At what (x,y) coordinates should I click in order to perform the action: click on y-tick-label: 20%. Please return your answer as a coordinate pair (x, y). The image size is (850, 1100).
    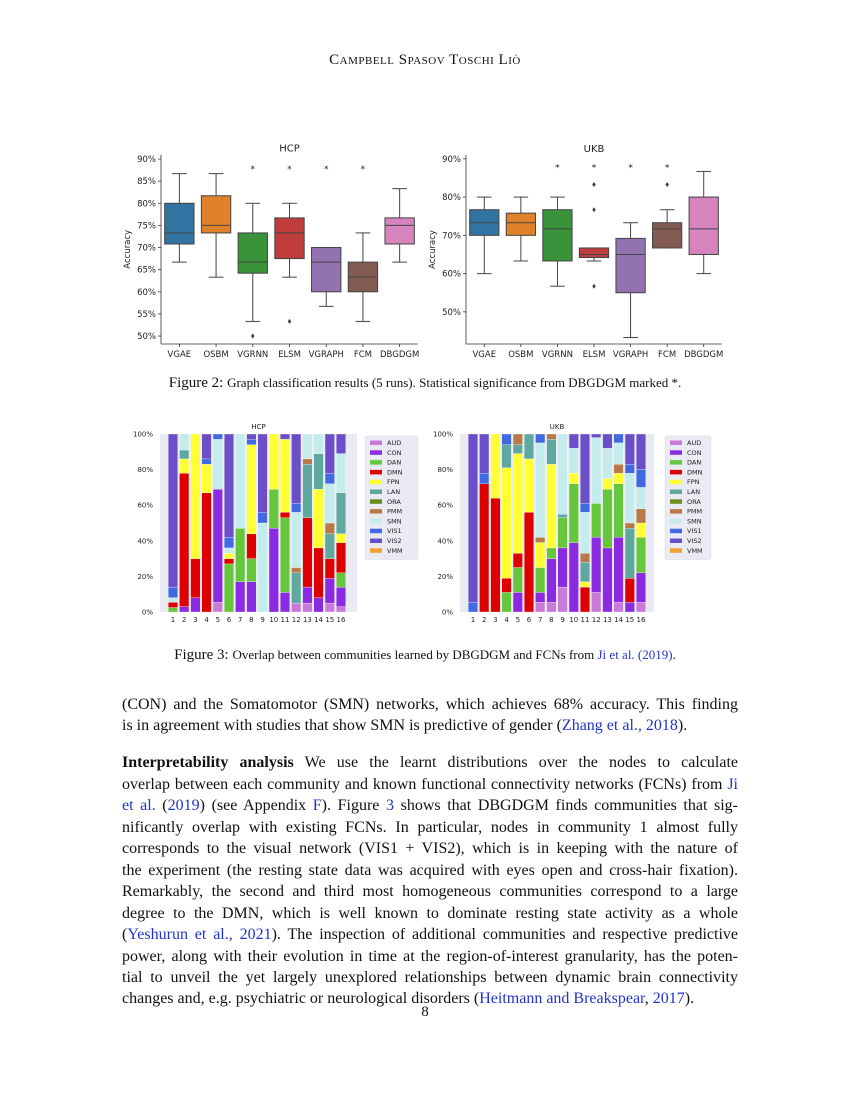
    Looking at the image, I should click on (445, 577).